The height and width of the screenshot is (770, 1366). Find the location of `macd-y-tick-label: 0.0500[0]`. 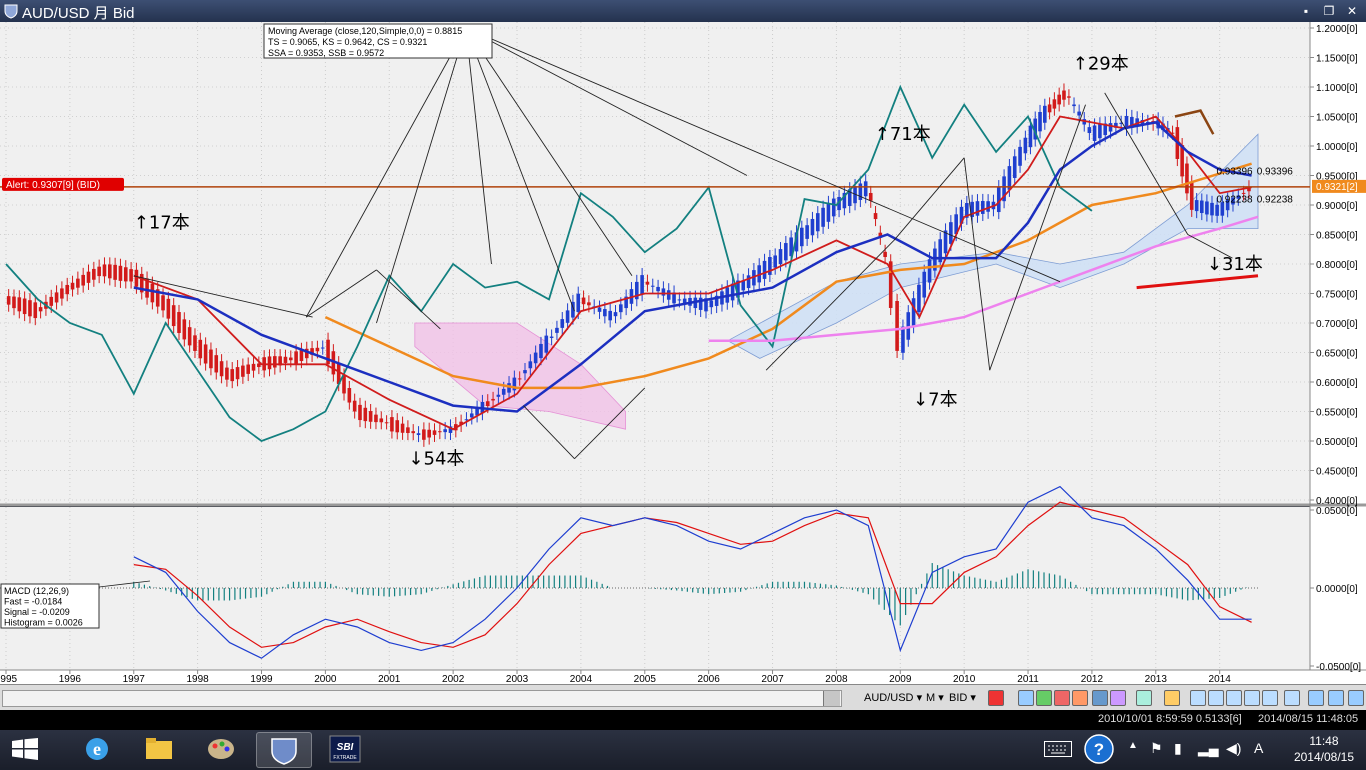

macd-y-tick-label: 0.0500[0] is located at coordinates (1337, 511).